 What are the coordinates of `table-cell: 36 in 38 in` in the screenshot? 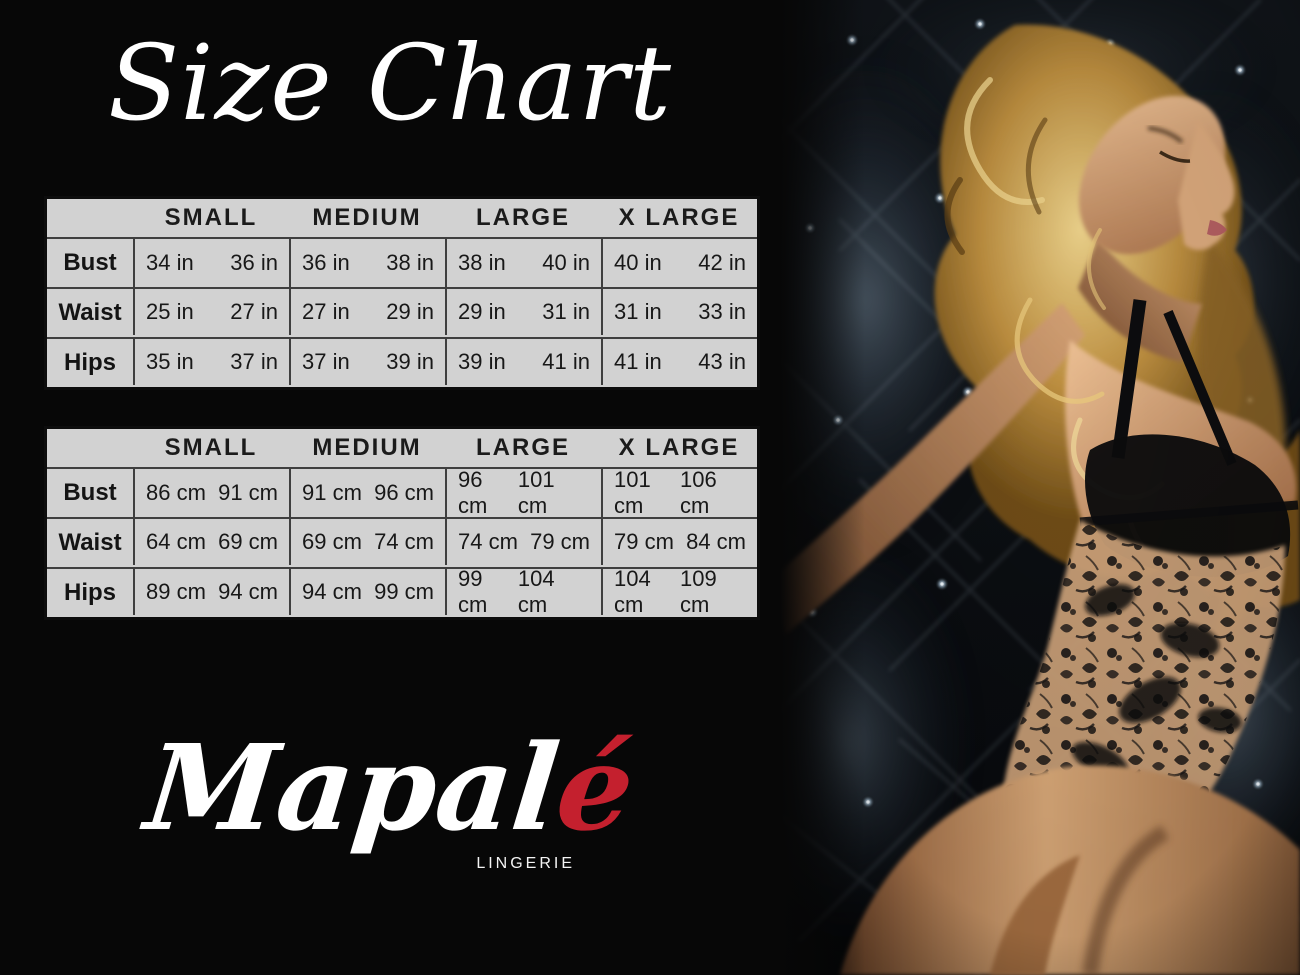 It's located at (367, 263).